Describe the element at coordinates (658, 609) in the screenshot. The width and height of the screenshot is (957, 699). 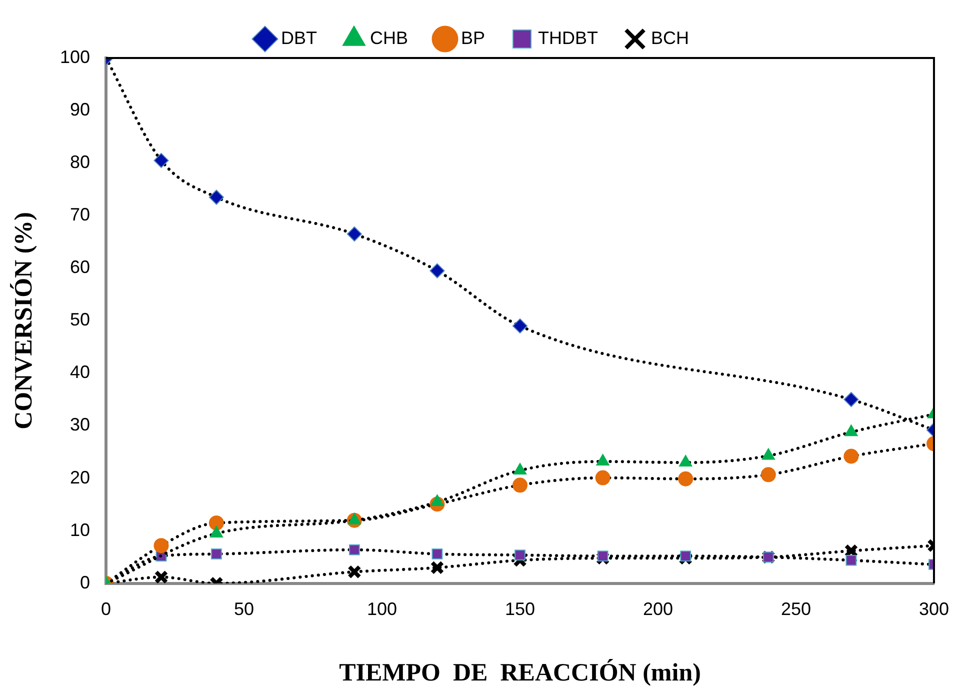
I see `x-tick-label: 200` at that location.